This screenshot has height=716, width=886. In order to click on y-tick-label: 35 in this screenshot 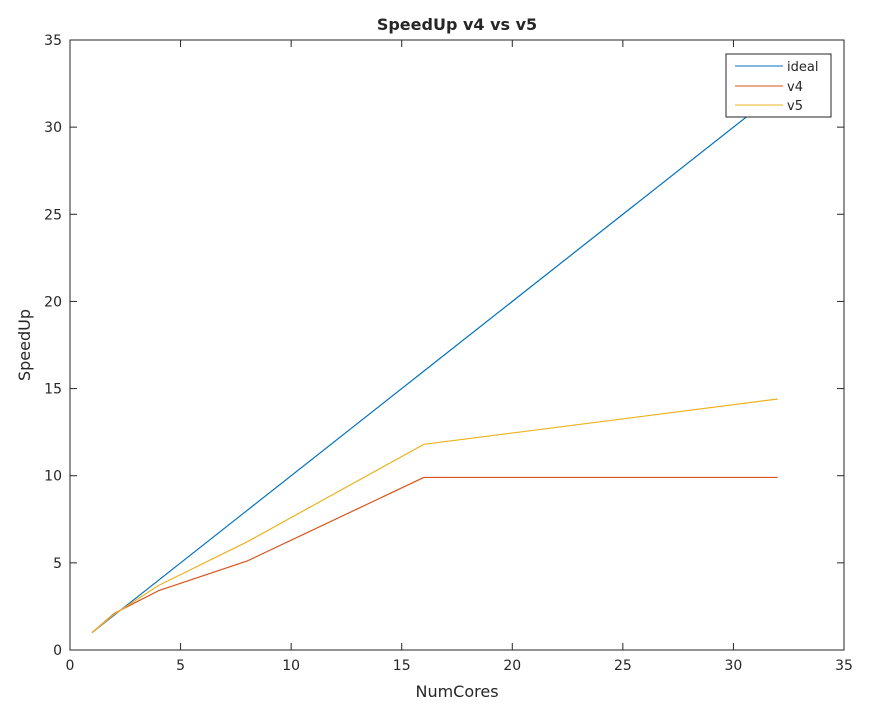, I will do `click(53, 41)`.